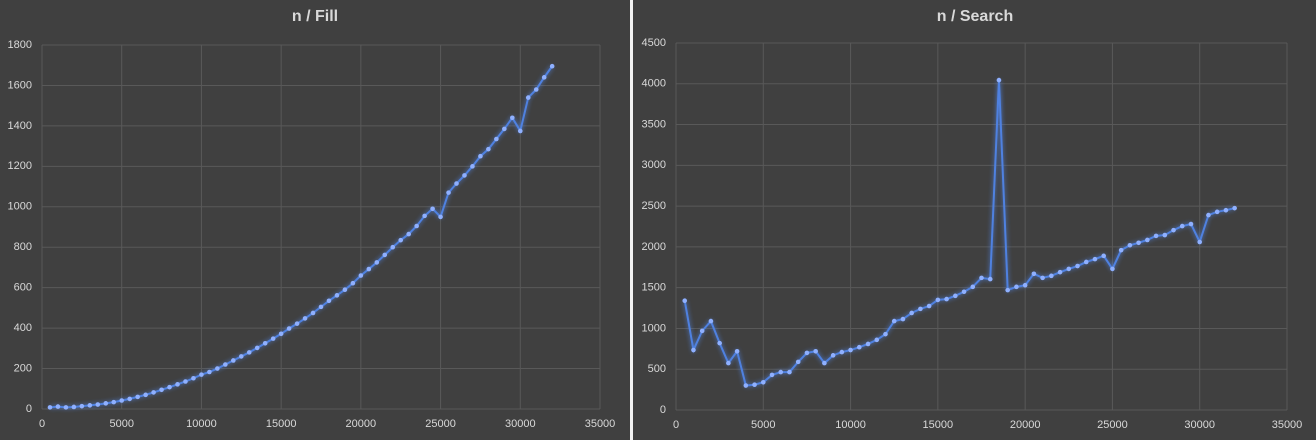 This screenshot has height=440, width=1316. I want to click on chart-title: n / Search, so click(975, 16).